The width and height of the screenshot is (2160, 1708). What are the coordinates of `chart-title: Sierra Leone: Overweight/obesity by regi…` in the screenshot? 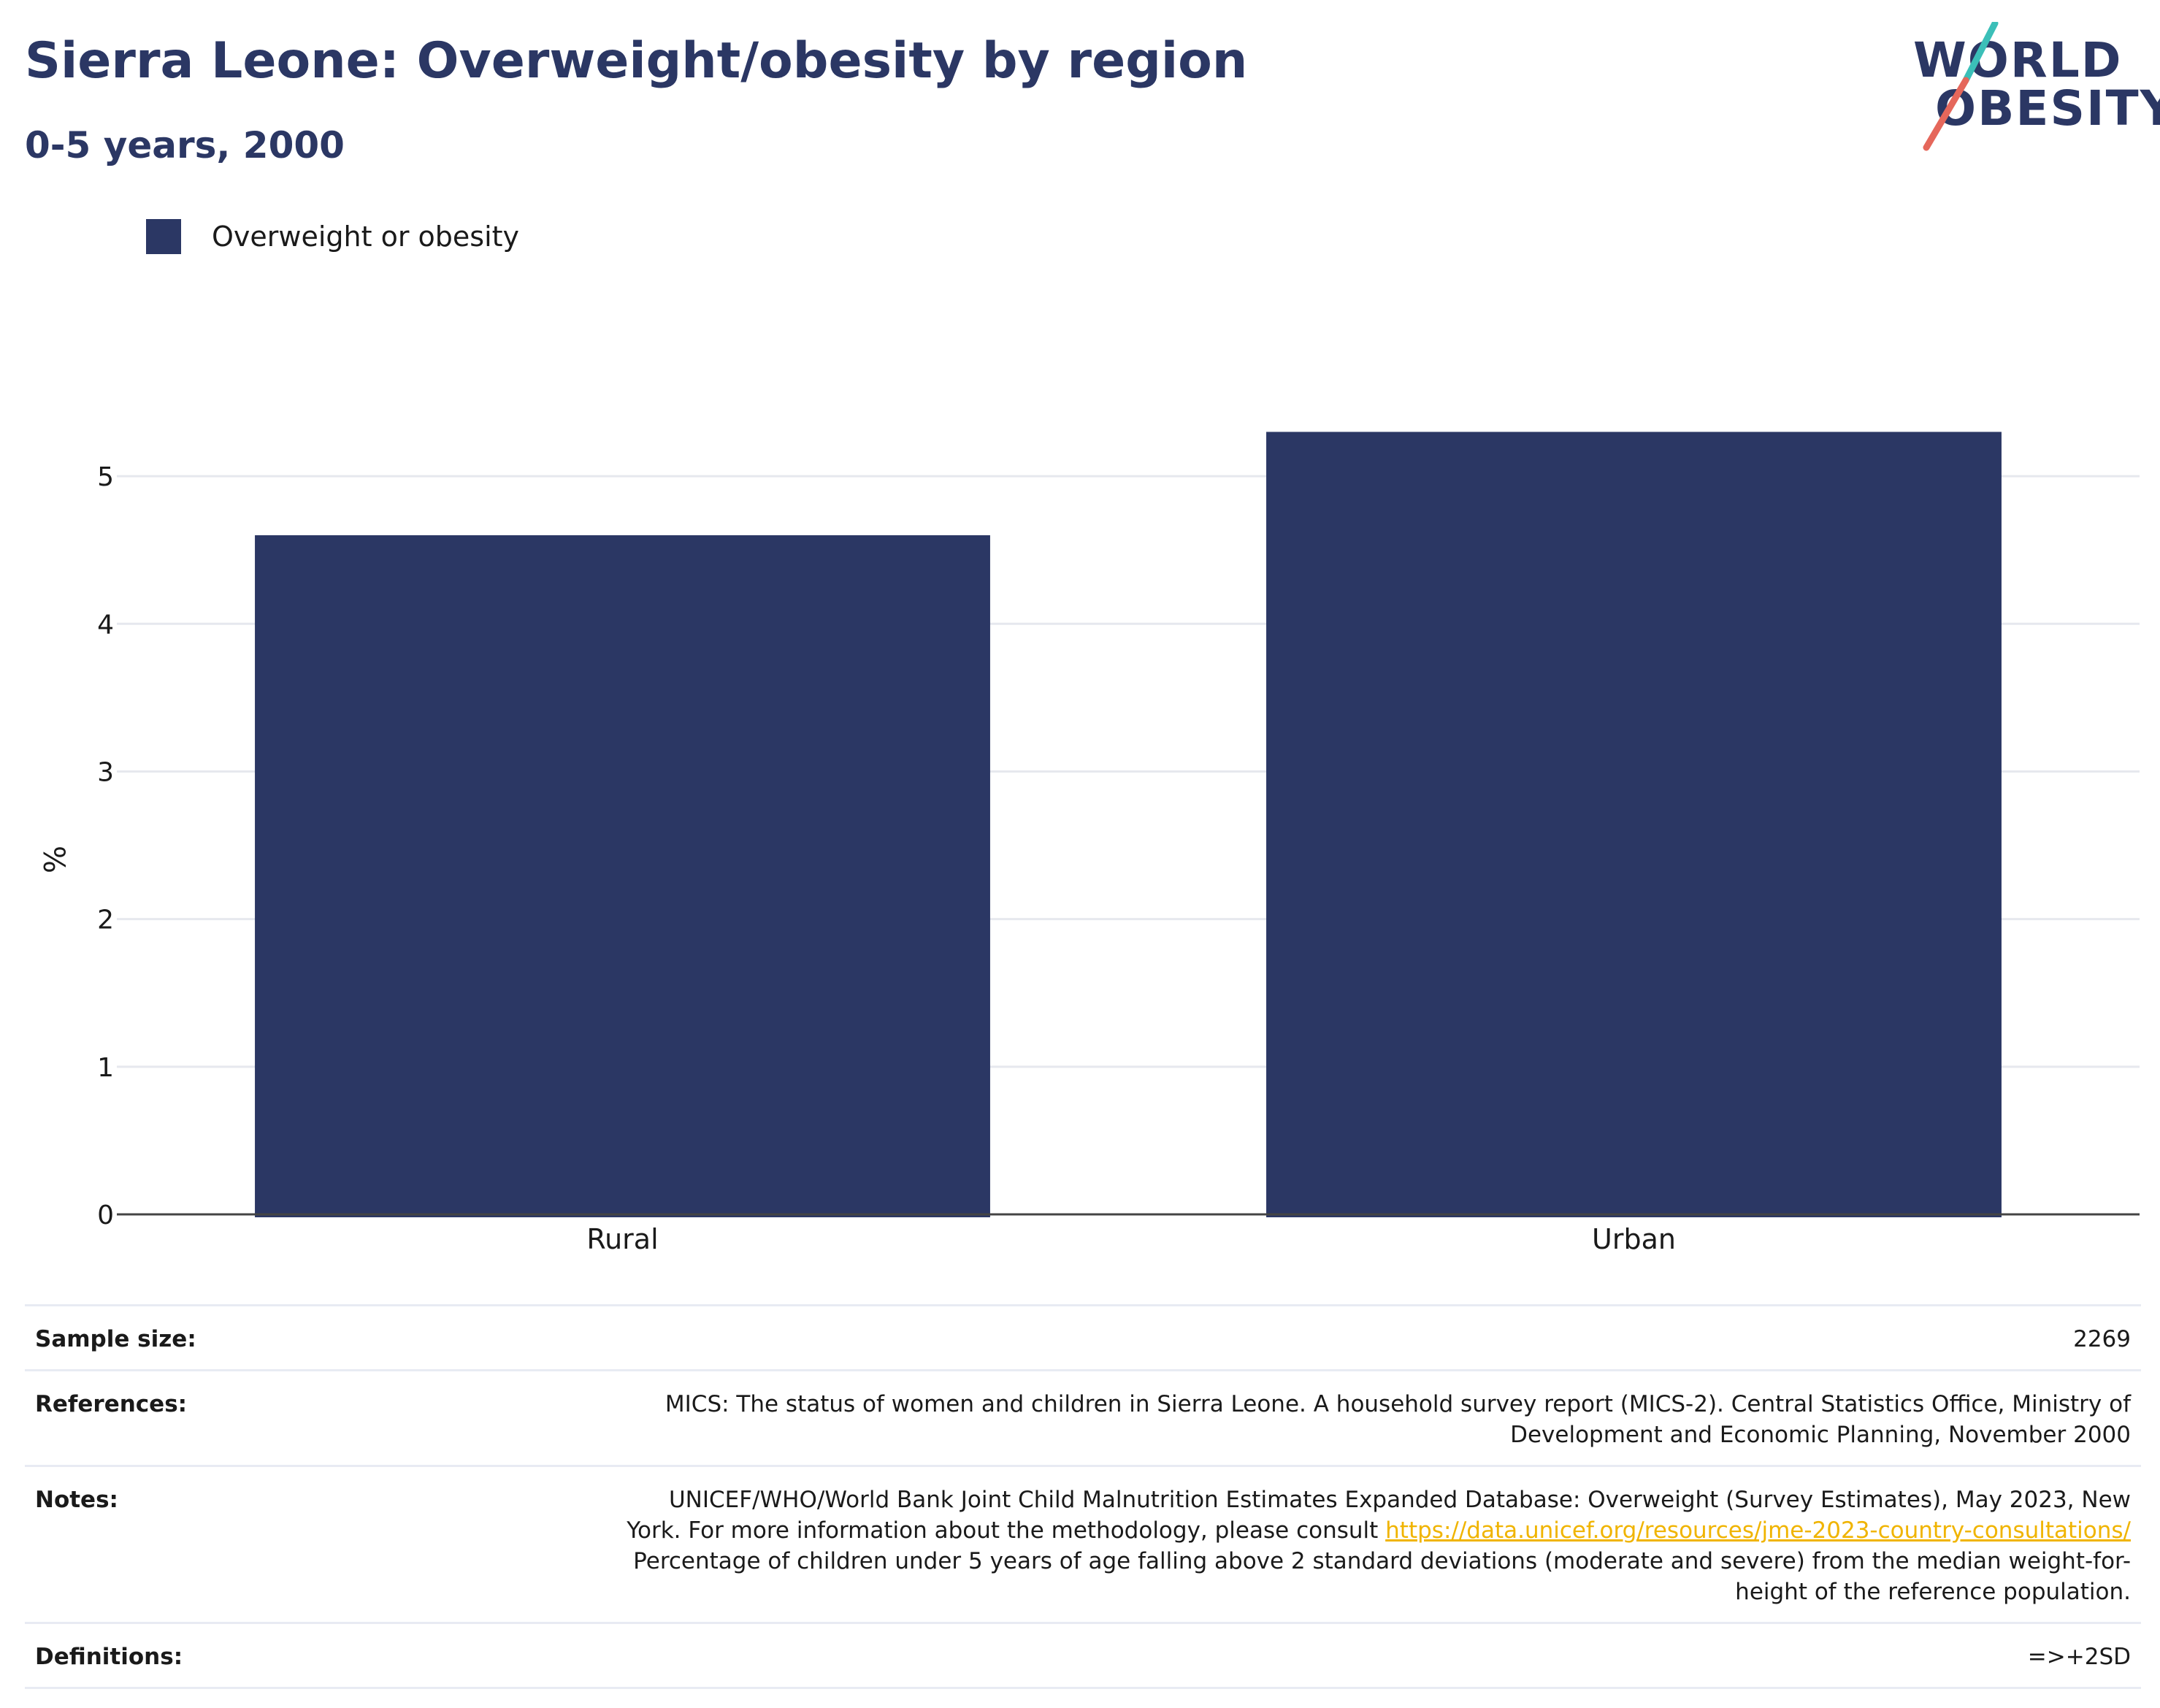 It's located at (636, 61).